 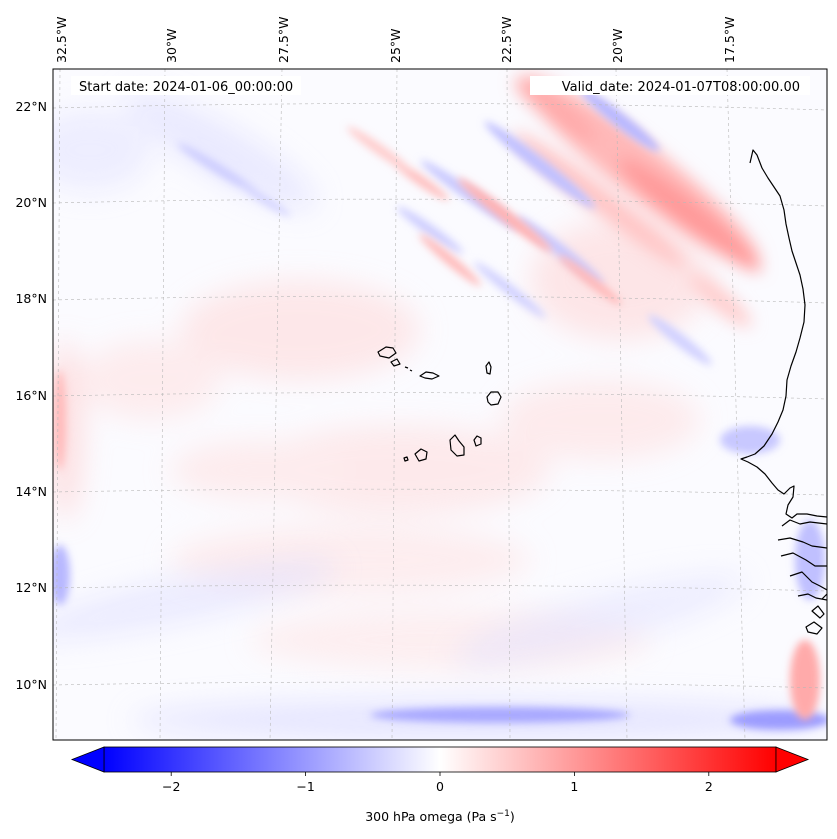 What do you see at coordinates (421, 455) in the screenshot?
I see `island-fogo` at bounding box center [421, 455].